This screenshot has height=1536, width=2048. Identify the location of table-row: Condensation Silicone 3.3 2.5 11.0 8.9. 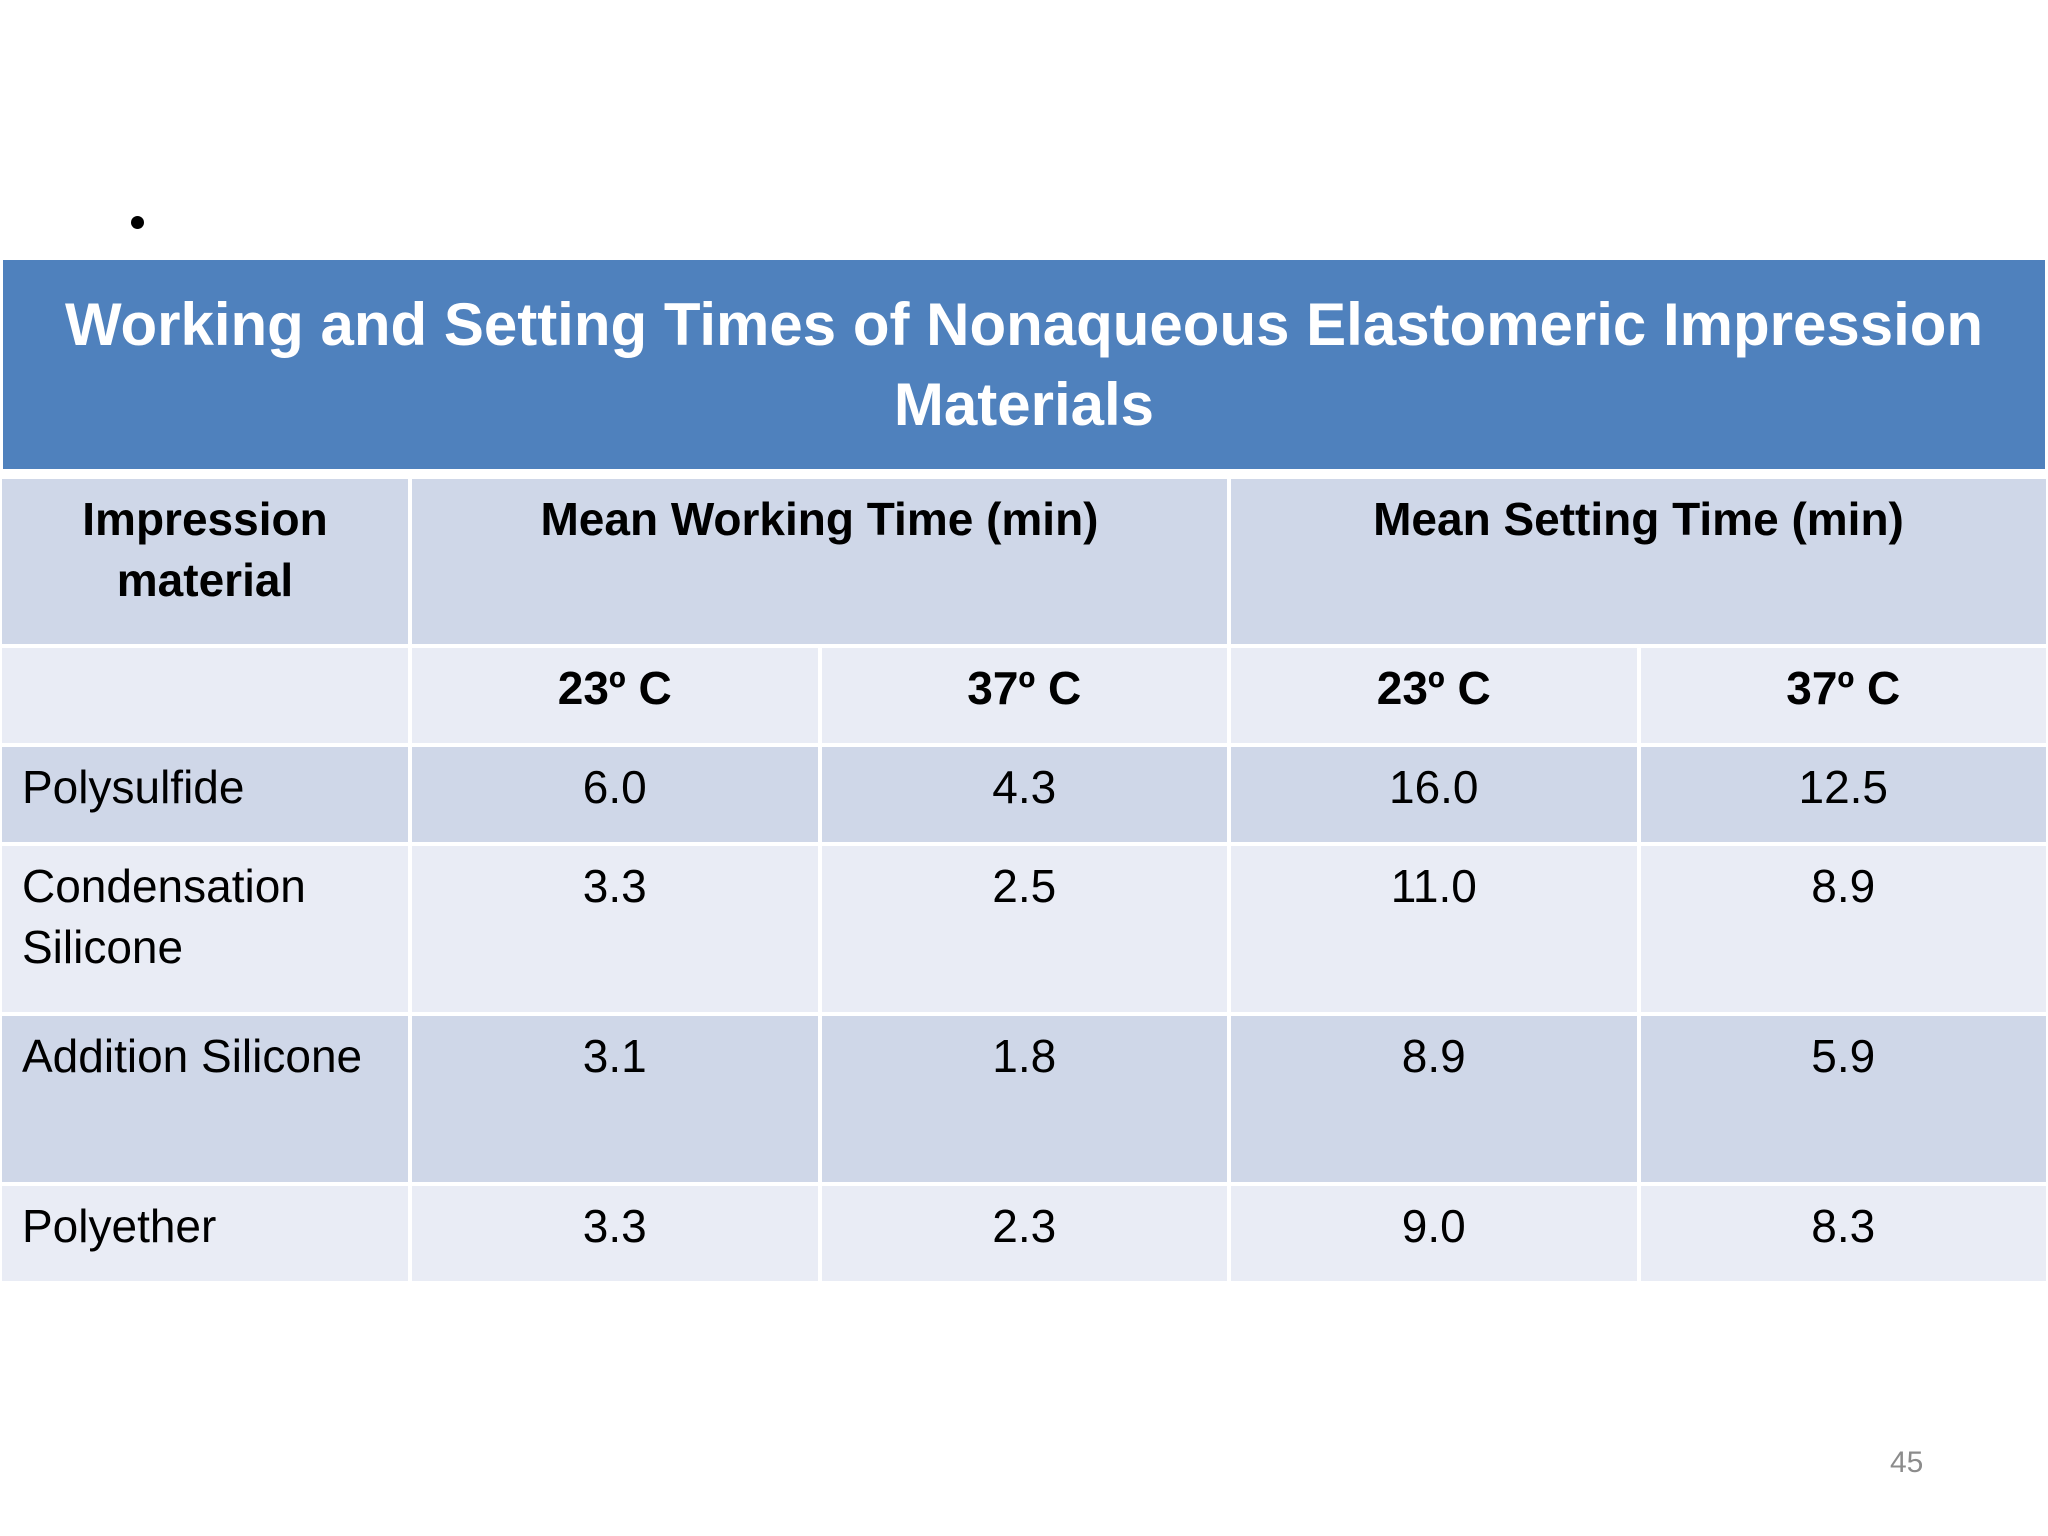
(1024, 929).